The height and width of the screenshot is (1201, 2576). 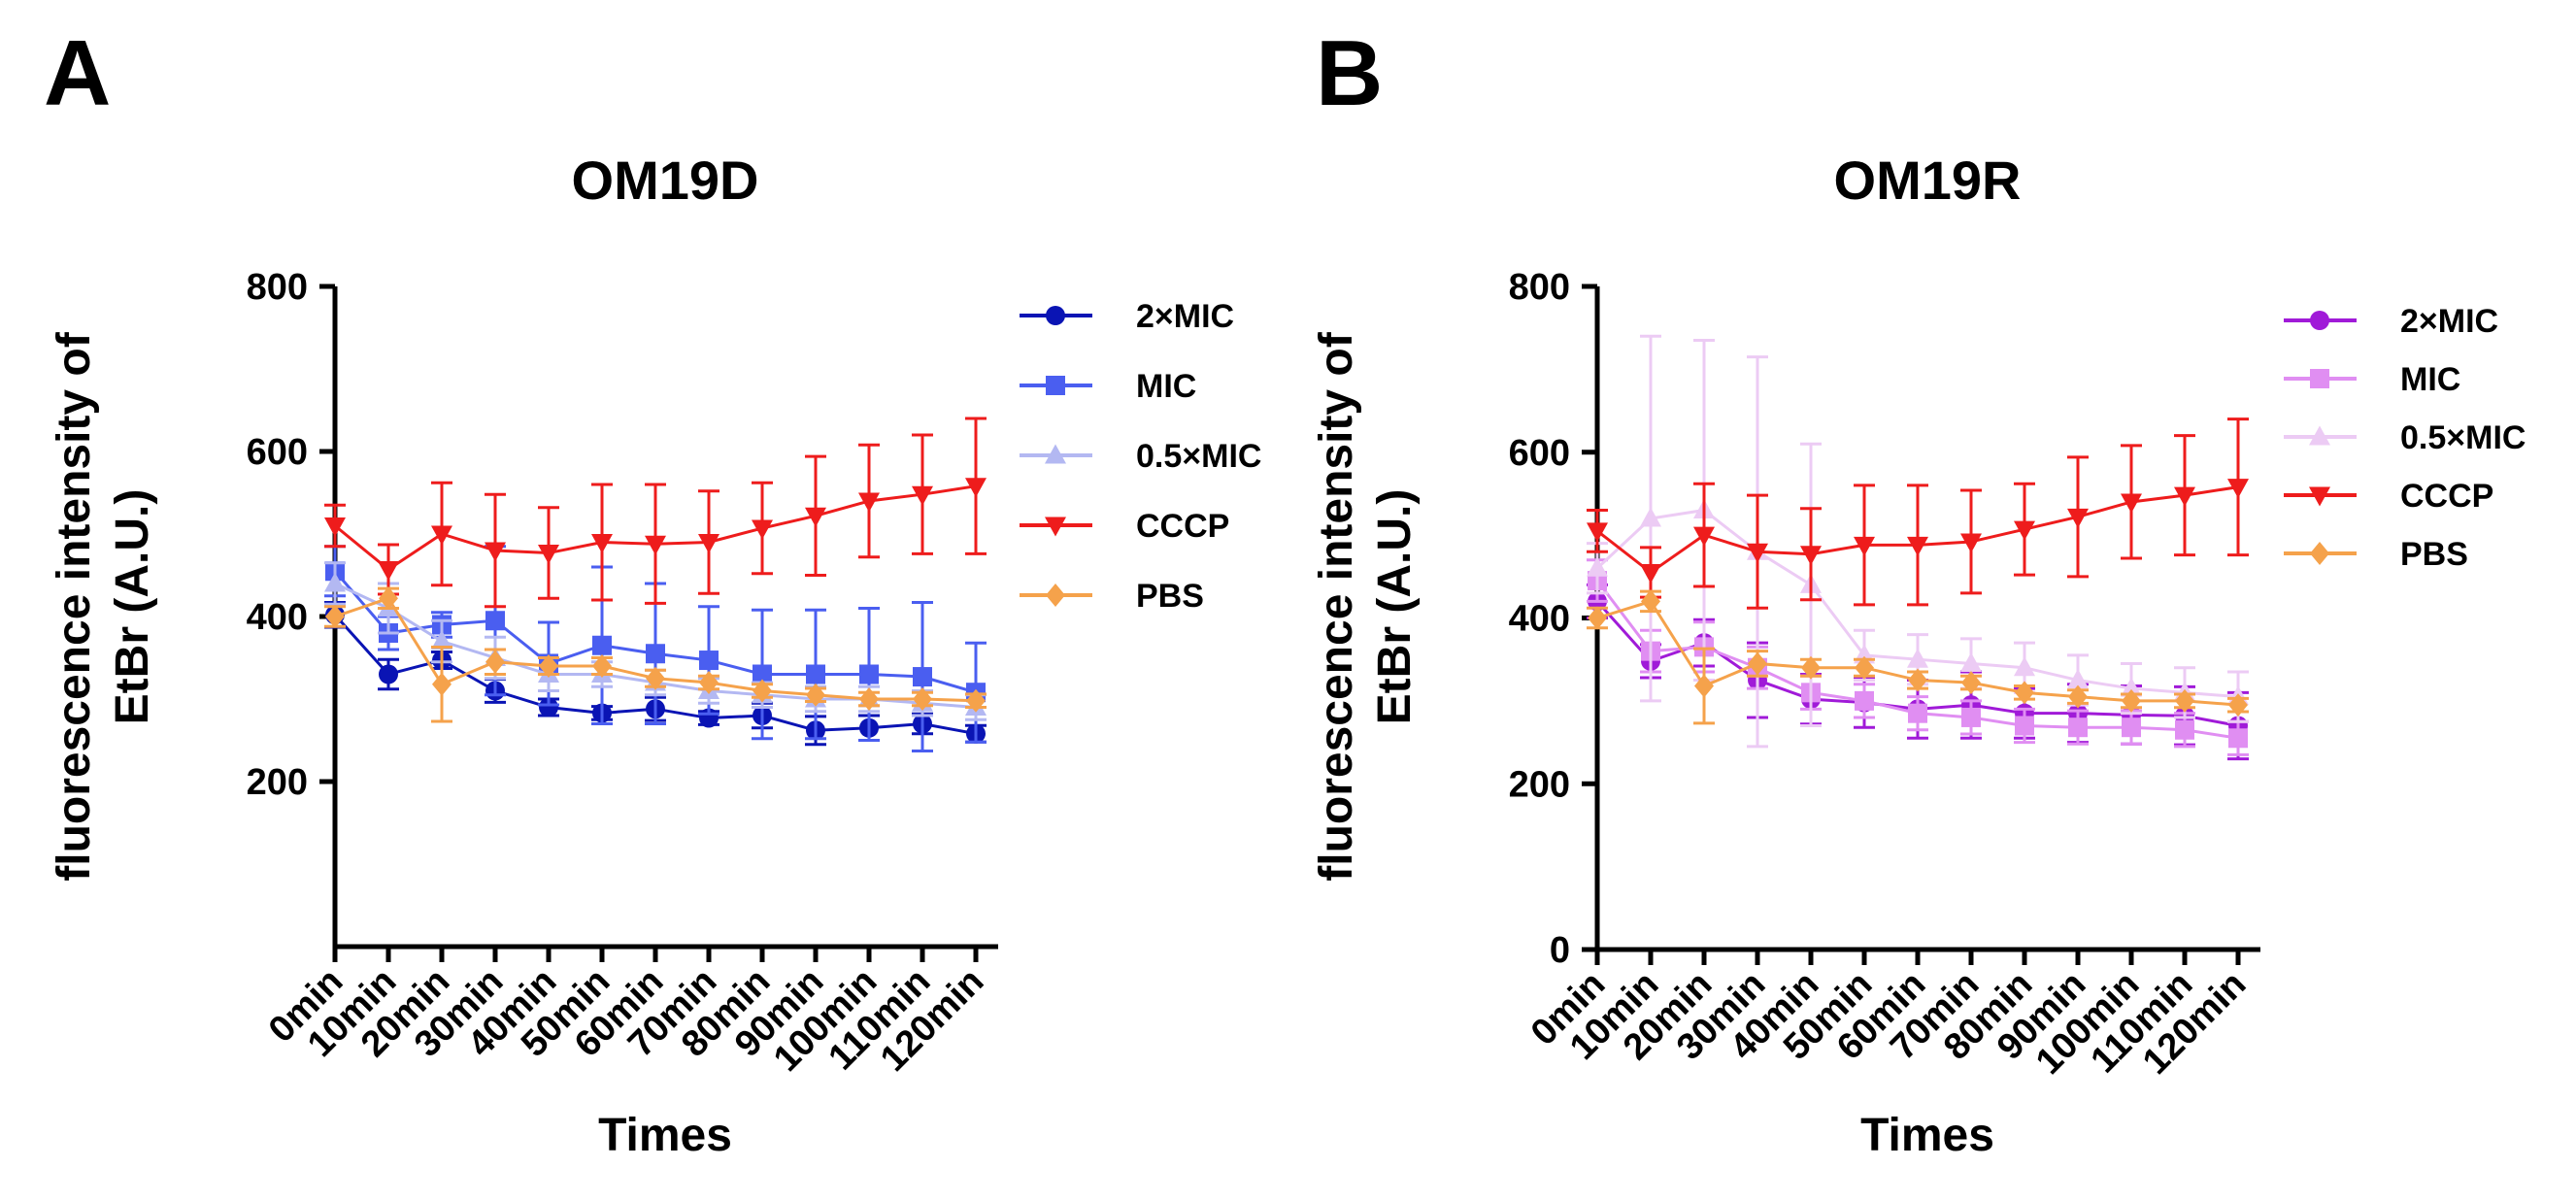 What do you see at coordinates (1928, 180) in the screenshot?
I see `chart-title-b: OM19R` at bounding box center [1928, 180].